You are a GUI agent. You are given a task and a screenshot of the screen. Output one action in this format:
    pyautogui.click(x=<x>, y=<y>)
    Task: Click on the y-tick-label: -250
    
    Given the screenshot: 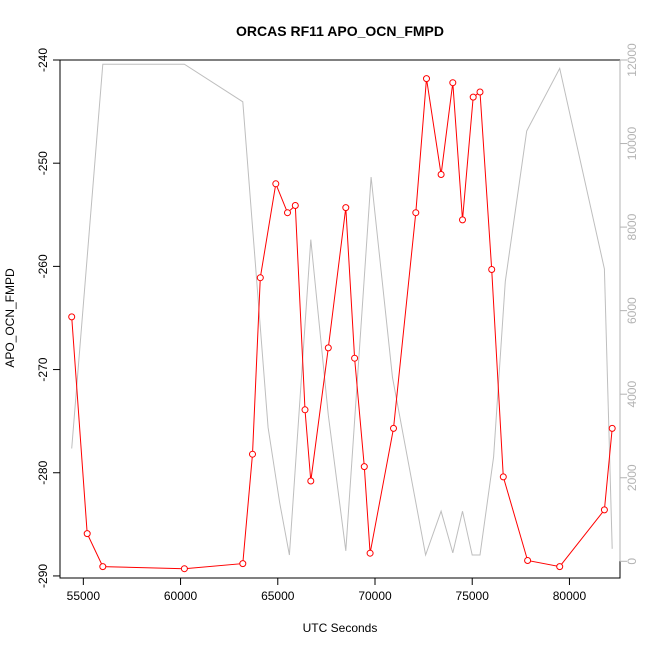 What is the action you would take?
    pyautogui.click(x=43, y=163)
    